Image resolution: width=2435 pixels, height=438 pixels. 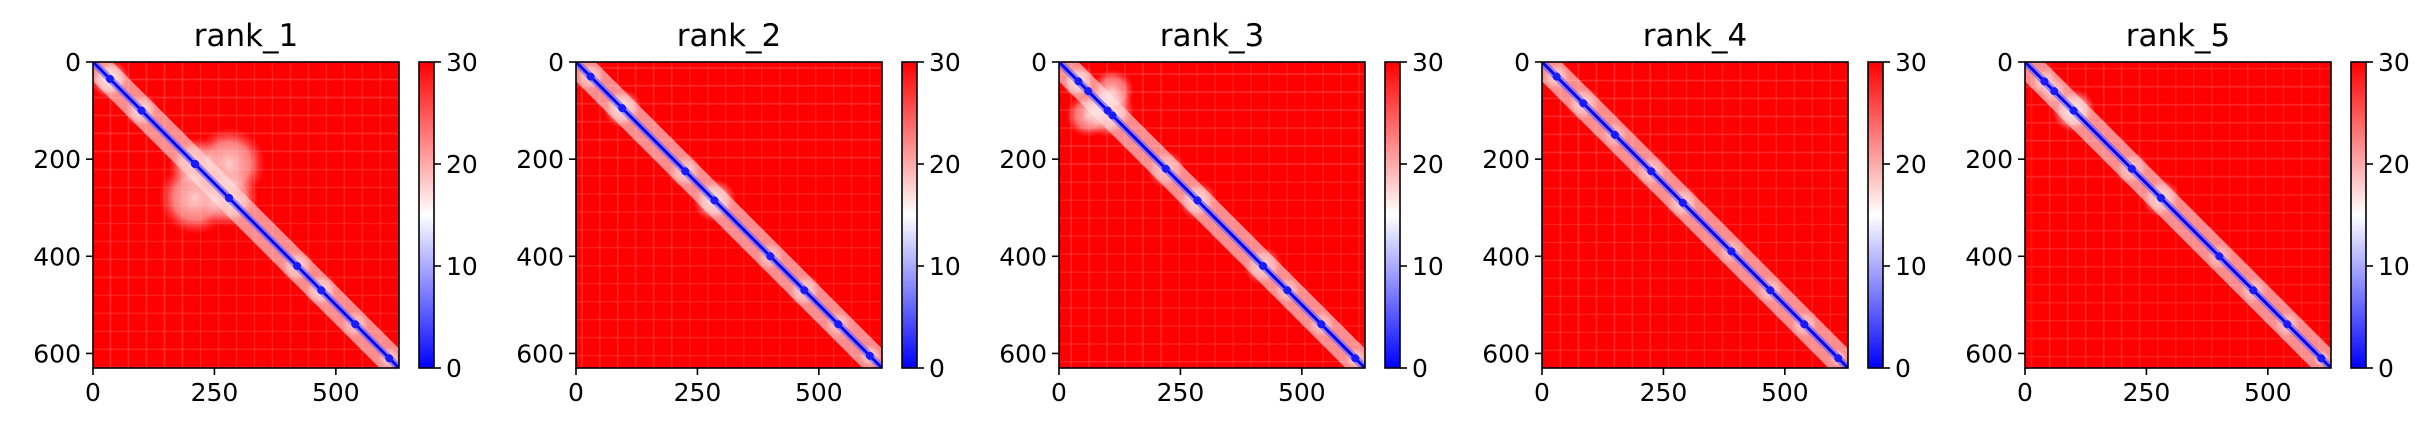 What do you see at coordinates (1212, 36) in the screenshot?
I see `panel-title: rank_3` at bounding box center [1212, 36].